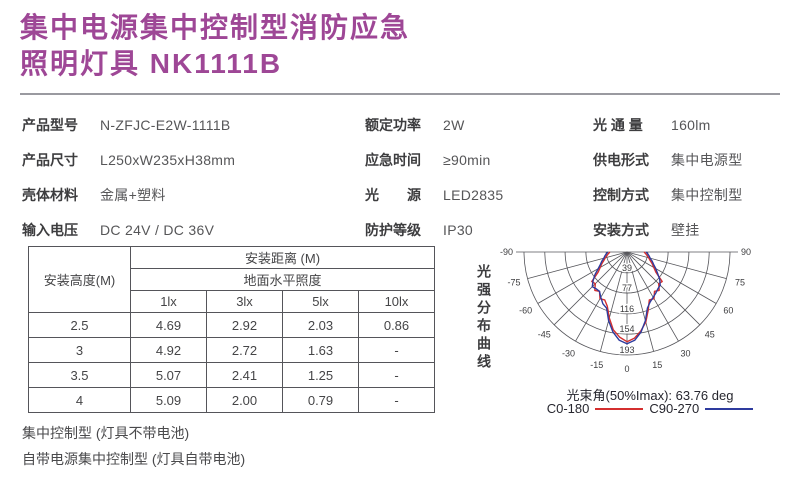 This screenshot has width=800, height=480. What do you see at coordinates (627, 288) in the screenshot?
I see `svg-text: 77` at bounding box center [627, 288].